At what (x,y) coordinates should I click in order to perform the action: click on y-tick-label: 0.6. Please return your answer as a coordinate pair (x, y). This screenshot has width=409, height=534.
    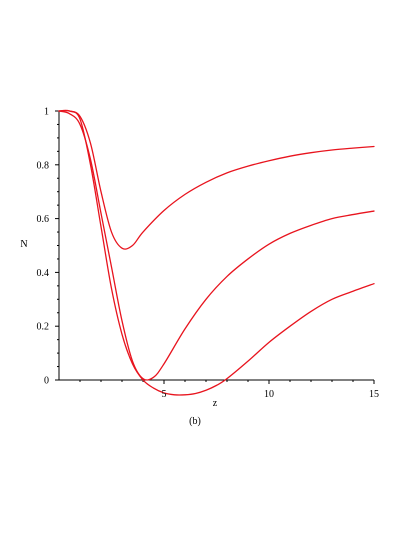
    Looking at the image, I should click on (43, 219).